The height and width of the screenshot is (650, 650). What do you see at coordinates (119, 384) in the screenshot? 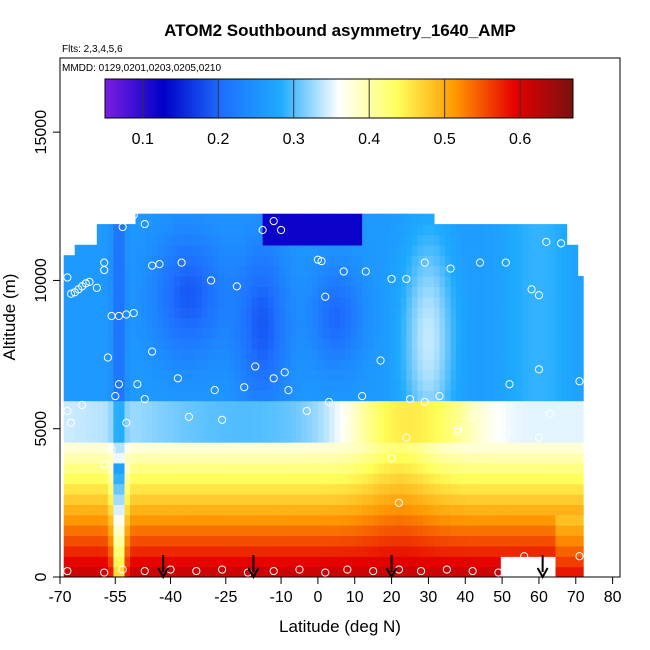
I see `sample-point` at bounding box center [119, 384].